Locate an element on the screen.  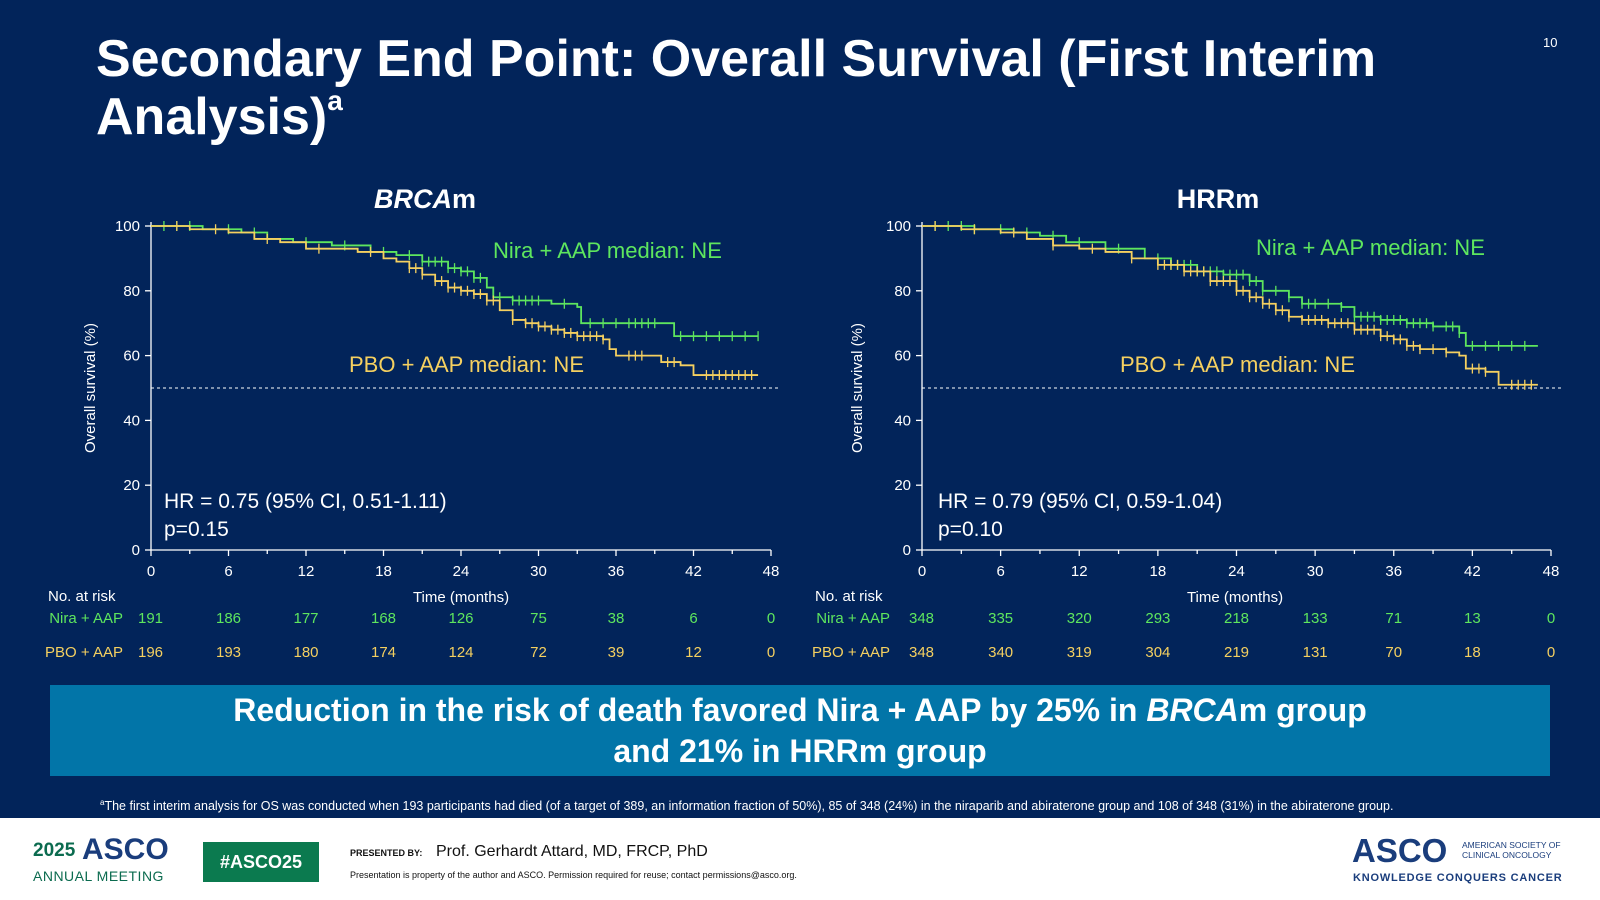
risk-value: 6 is located at coordinates (693, 618).